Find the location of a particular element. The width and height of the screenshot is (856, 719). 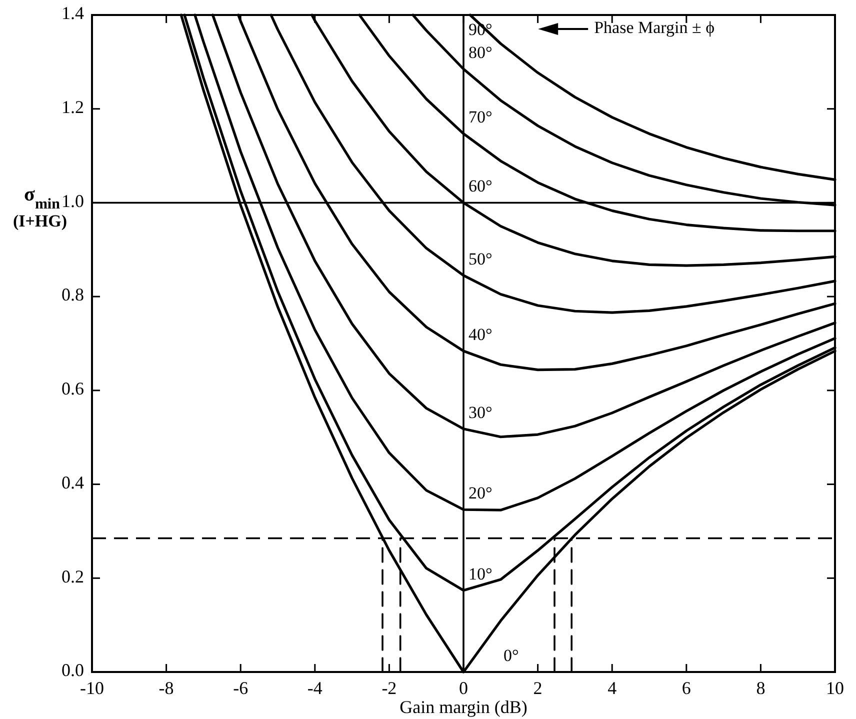

x-tick-label: -4 is located at coordinates (314, 688).